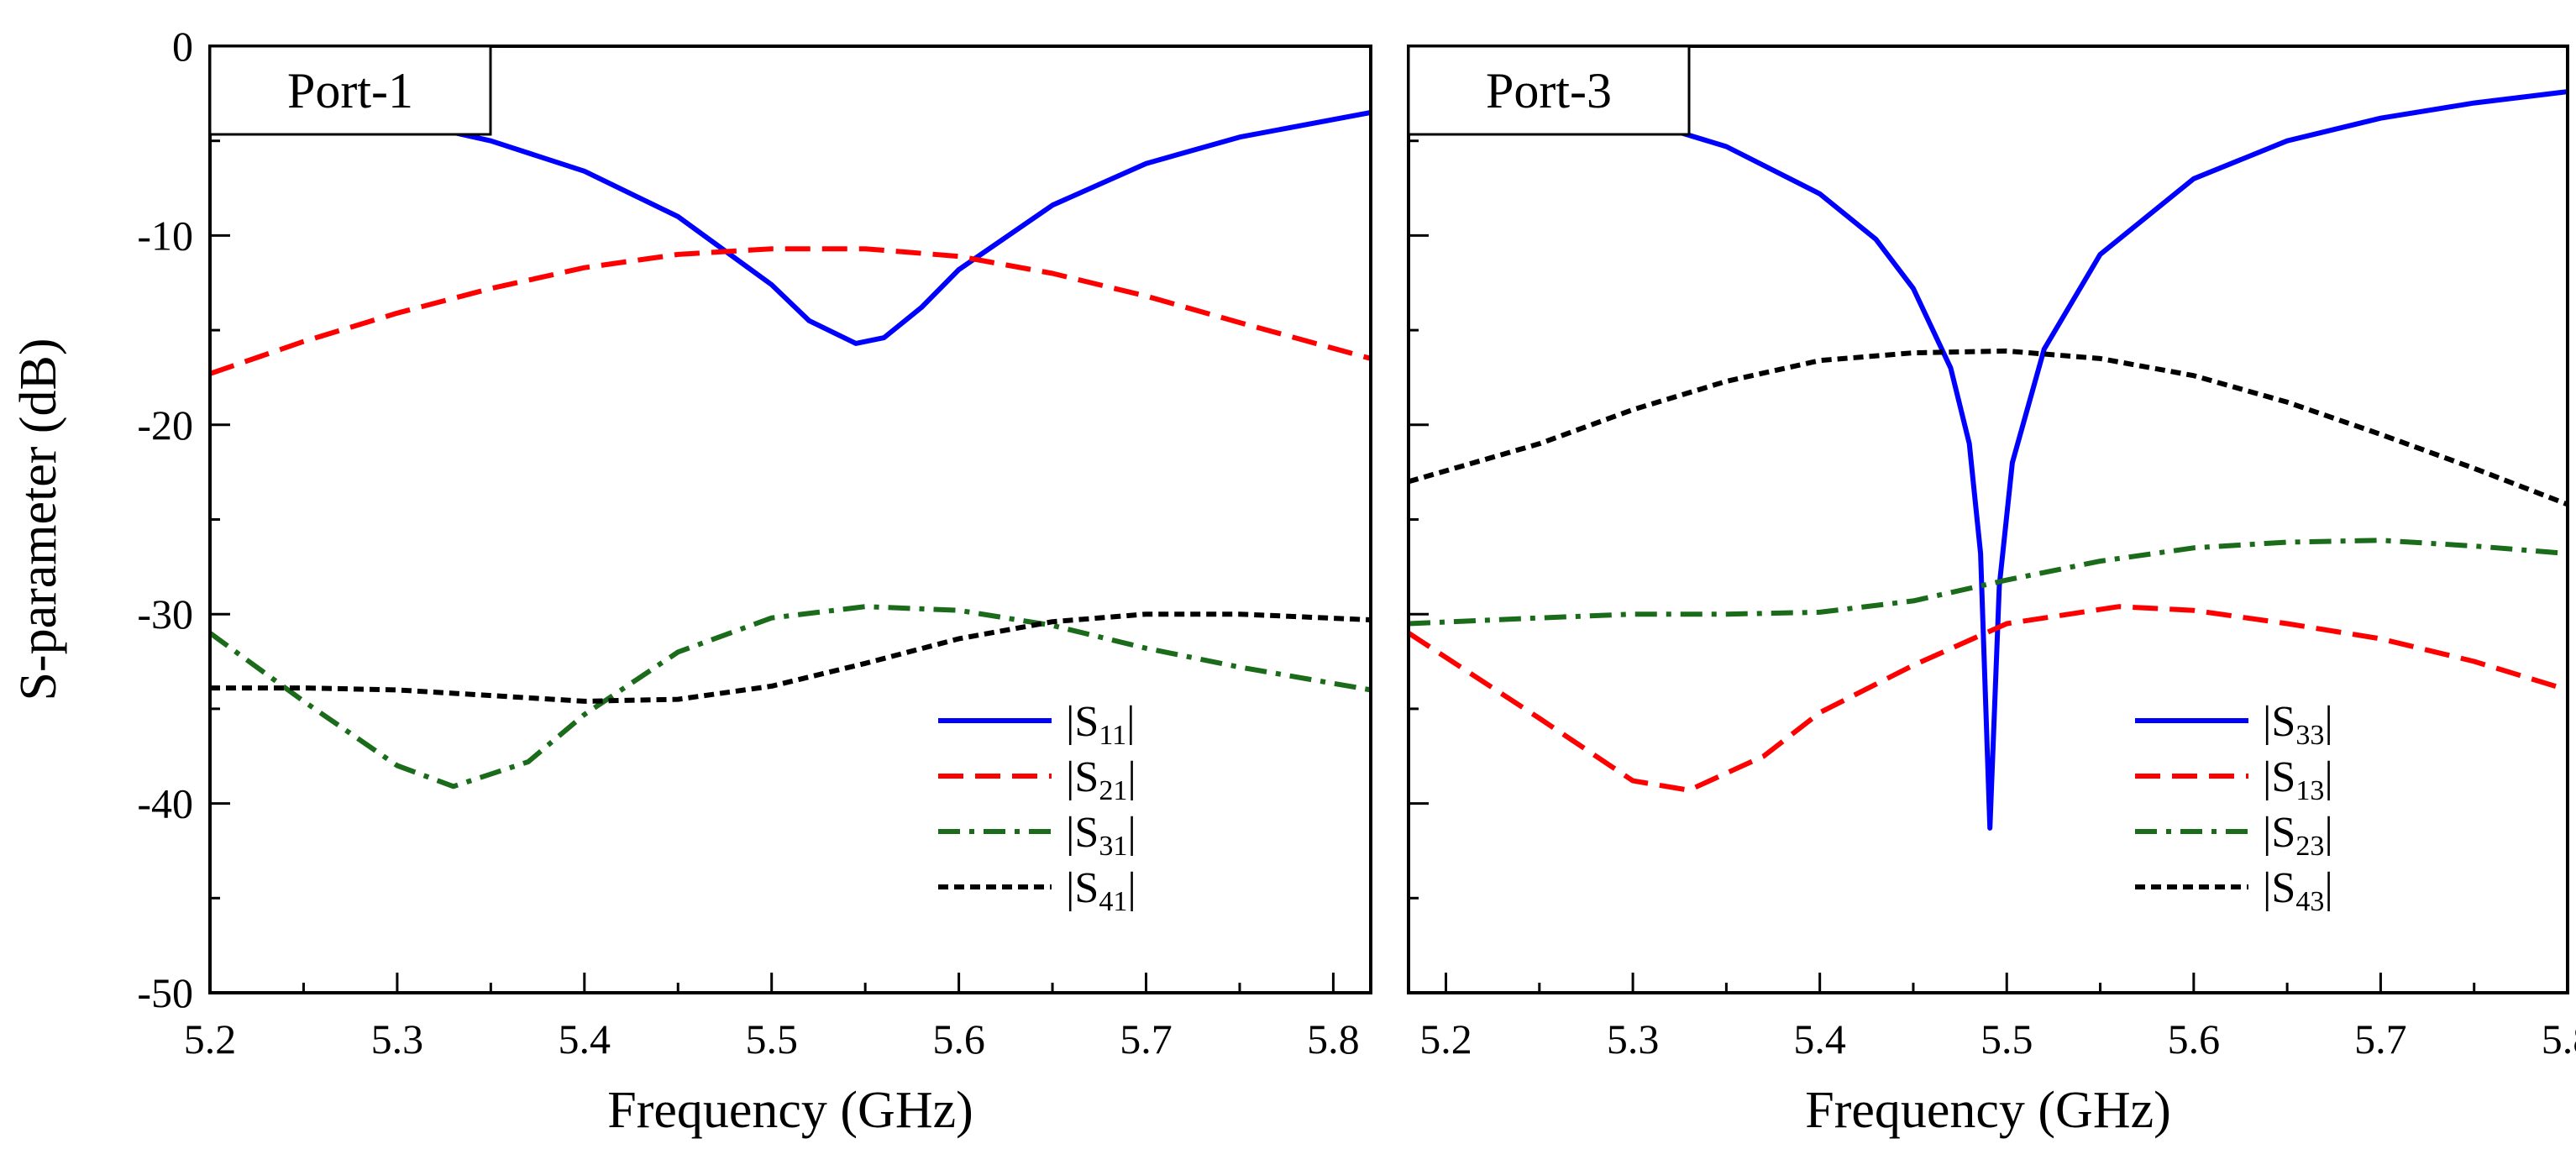 This screenshot has height=1149, width=2576. What do you see at coordinates (790, 223) in the screenshot?
I see `series-line-s11` at bounding box center [790, 223].